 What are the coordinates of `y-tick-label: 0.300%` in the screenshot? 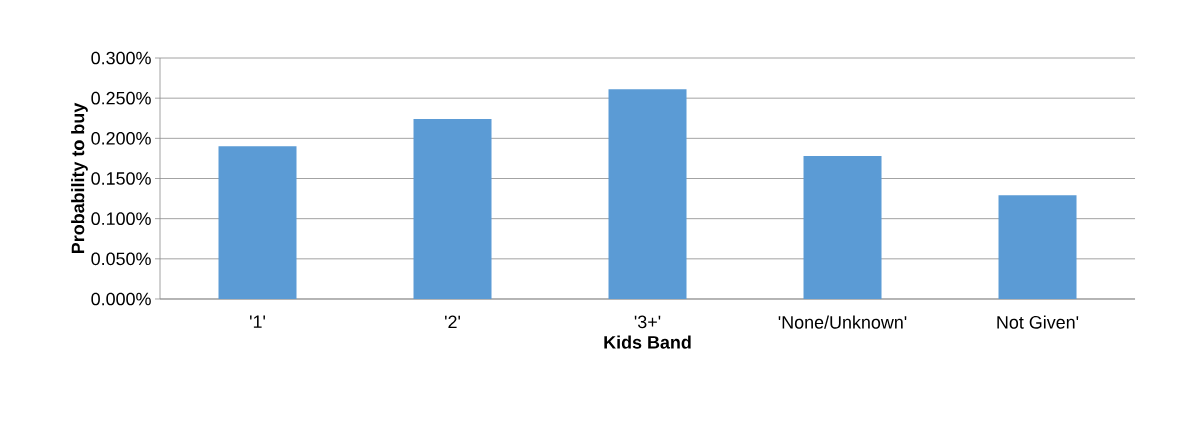 It's located at (121, 58).